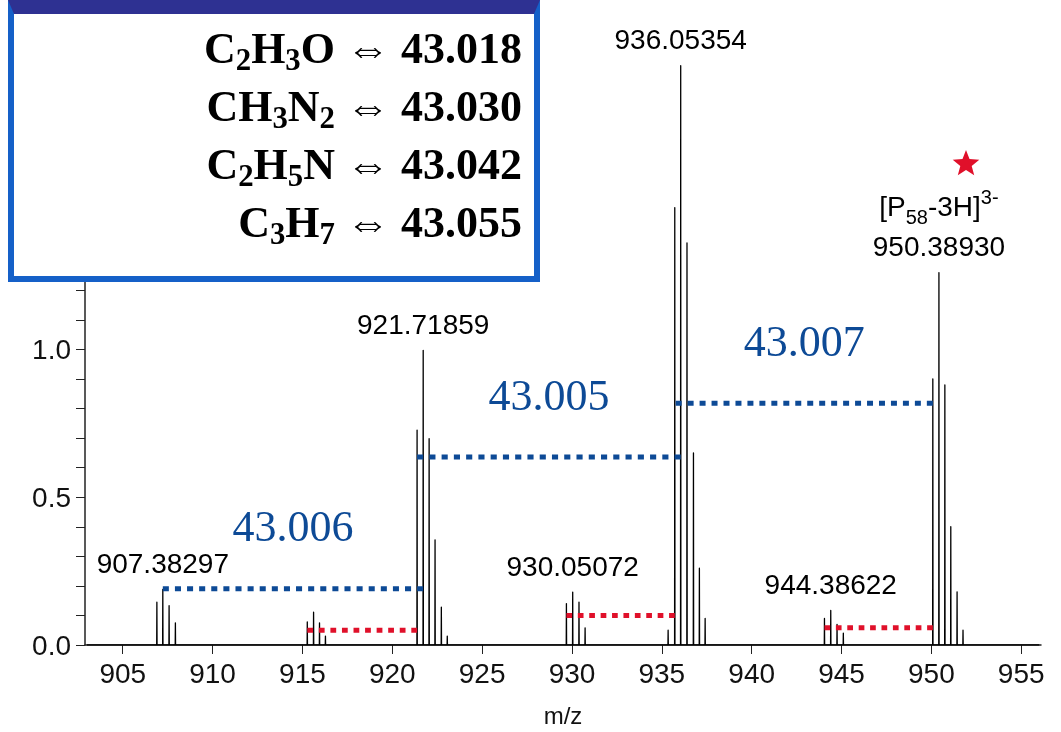  What do you see at coordinates (302, 673) in the screenshot?
I see `x-tick-label: 915` at bounding box center [302, 673].